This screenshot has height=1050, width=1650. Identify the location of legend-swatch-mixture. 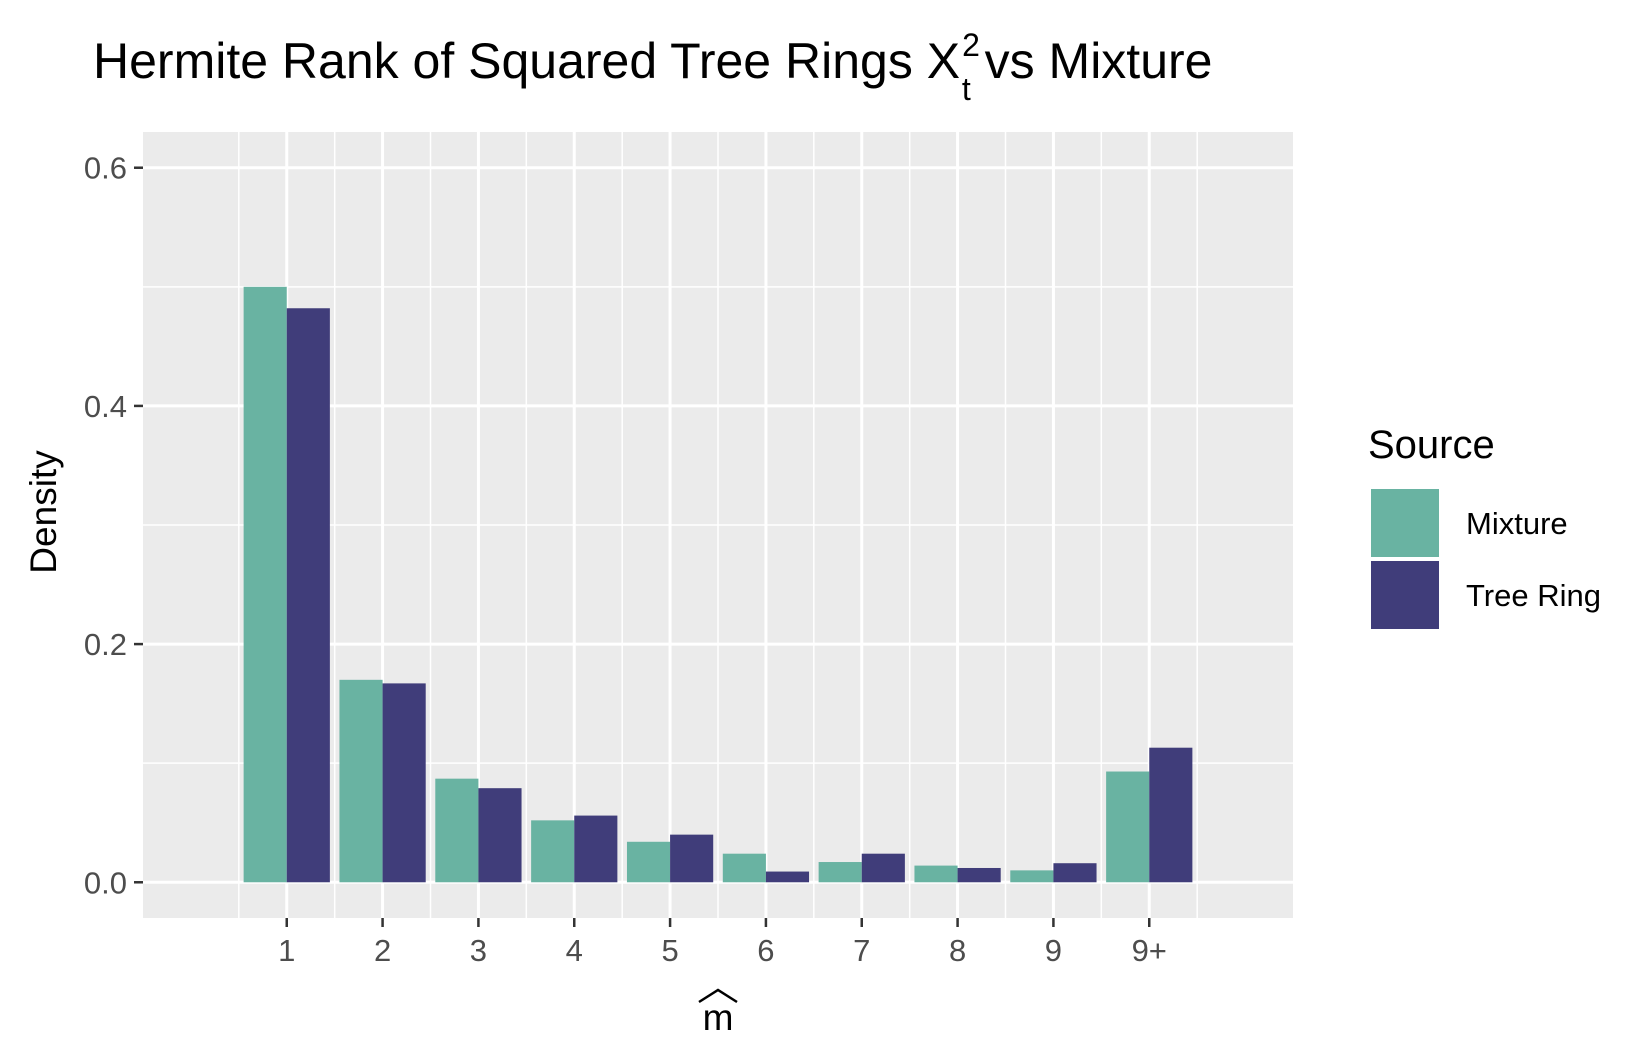
(1405, 523).